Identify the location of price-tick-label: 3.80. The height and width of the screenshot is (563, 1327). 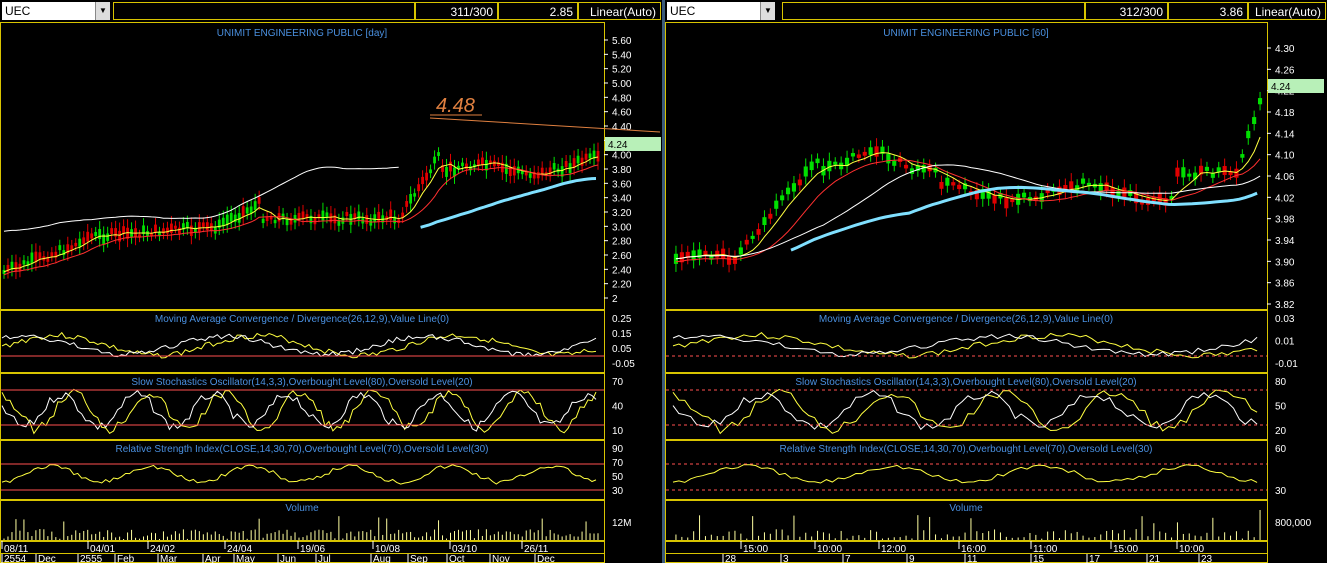
(622, 170).